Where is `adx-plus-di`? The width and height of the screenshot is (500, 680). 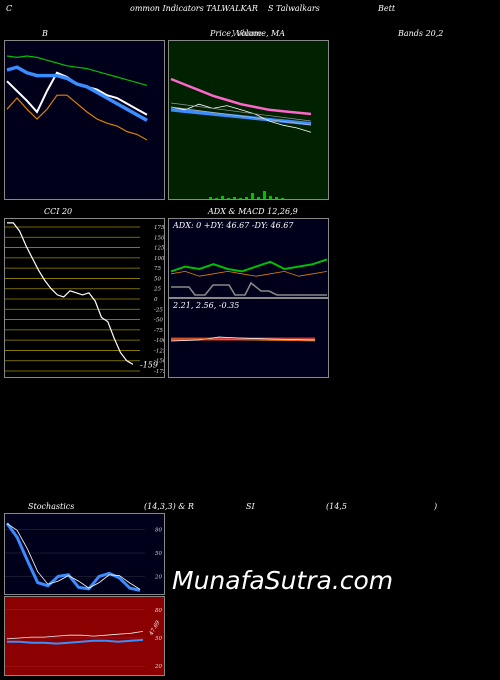
adx-plus-di is located at coordinates (249, 265).